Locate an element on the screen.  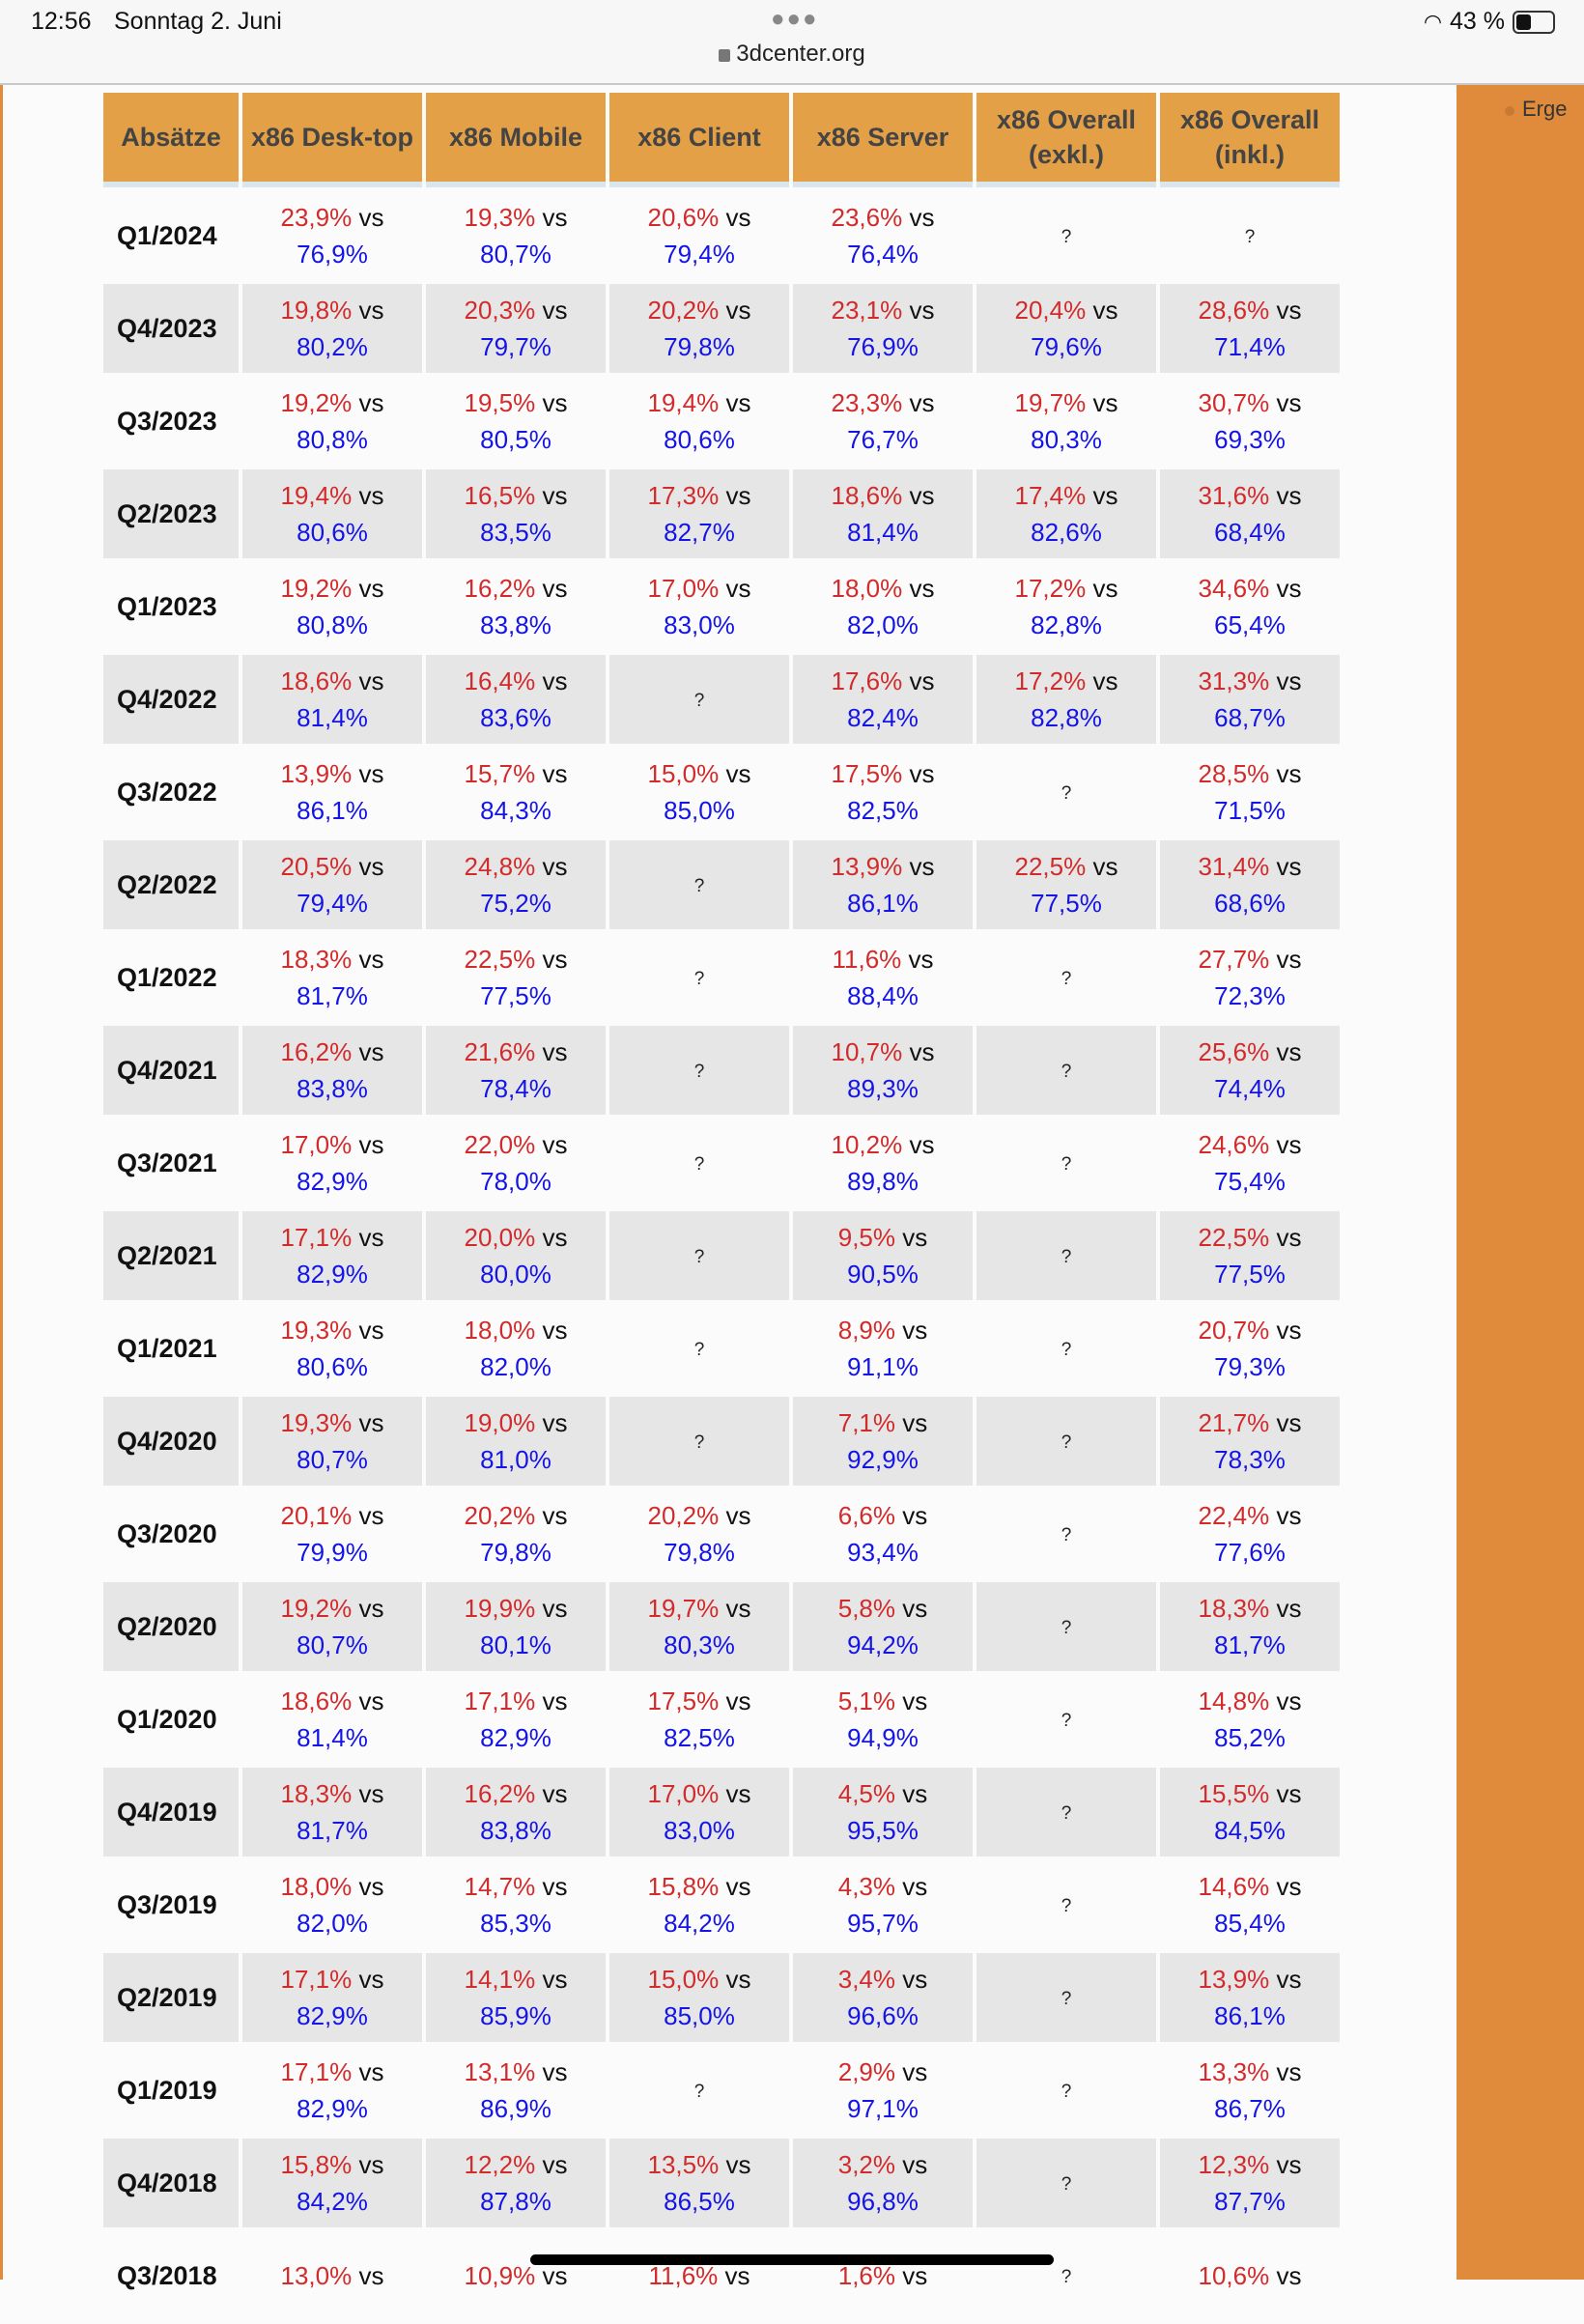
intel-share: 82,6% is located at coordinates (1066, 532).